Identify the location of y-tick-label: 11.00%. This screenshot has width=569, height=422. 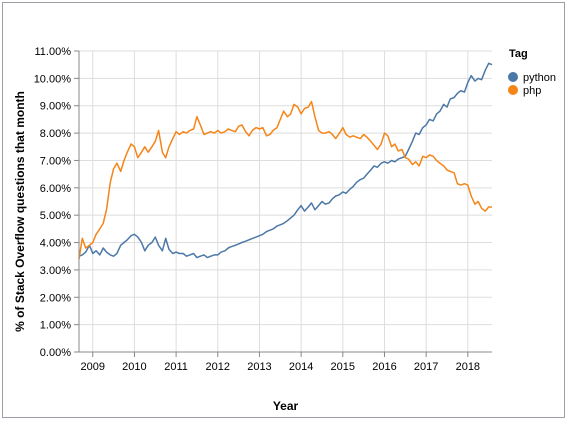
(53, 52).